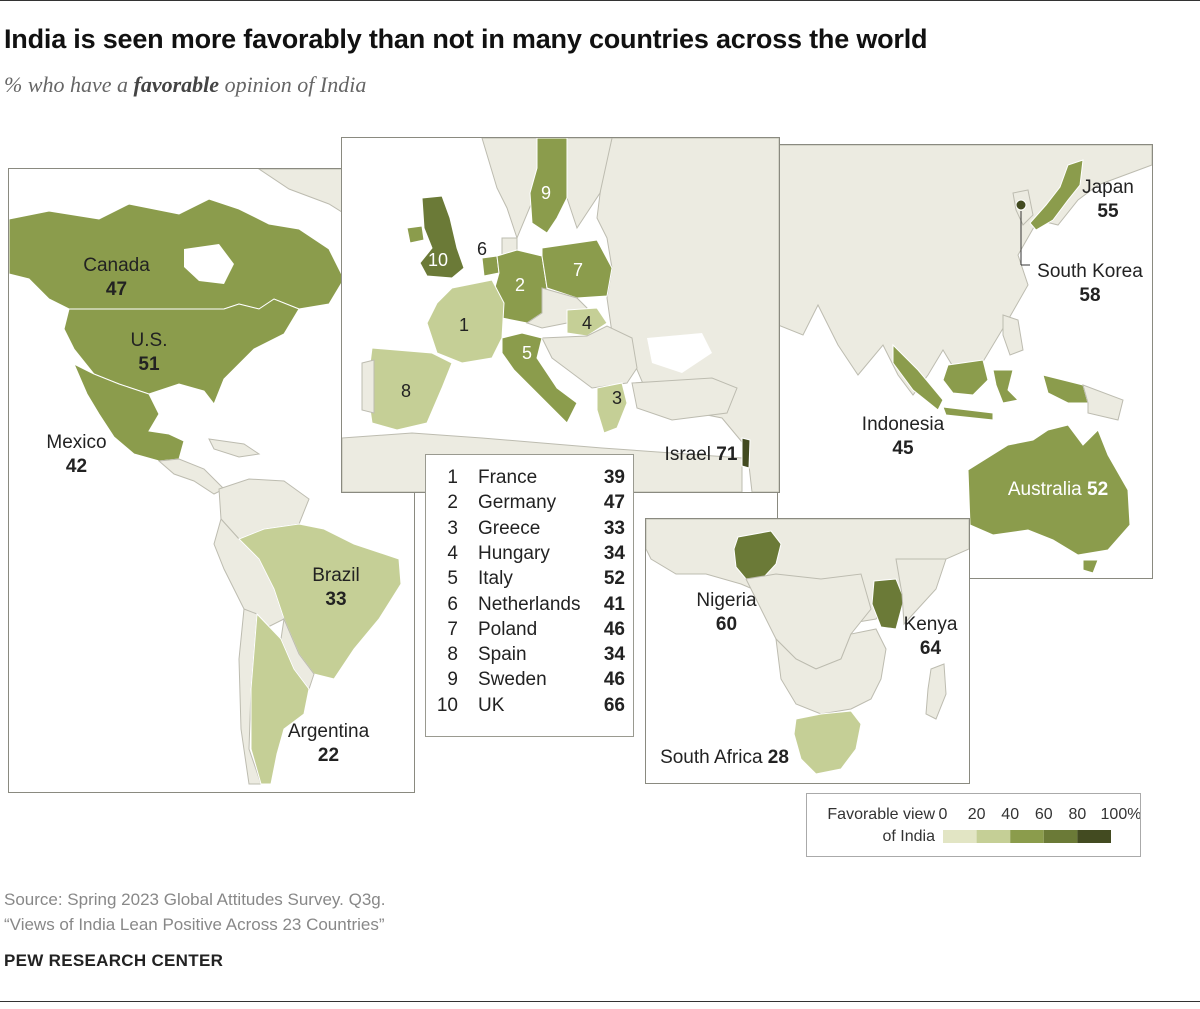  What do you see at coordinates (600, 1001) in the screenshot?
I see `bottom-rule` at bounding box center [600, 1001].